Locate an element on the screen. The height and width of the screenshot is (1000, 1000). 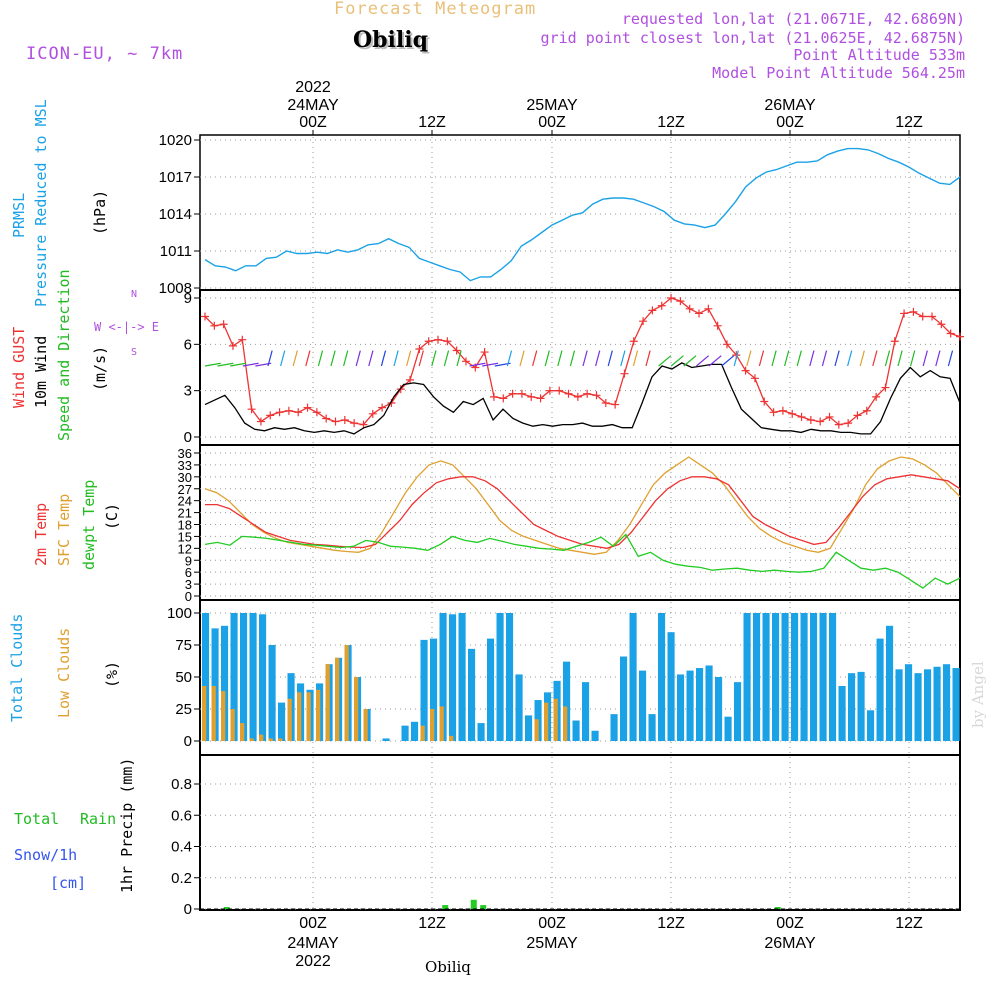
y-tick-label: 1014 is located at coordinates (175, 214).